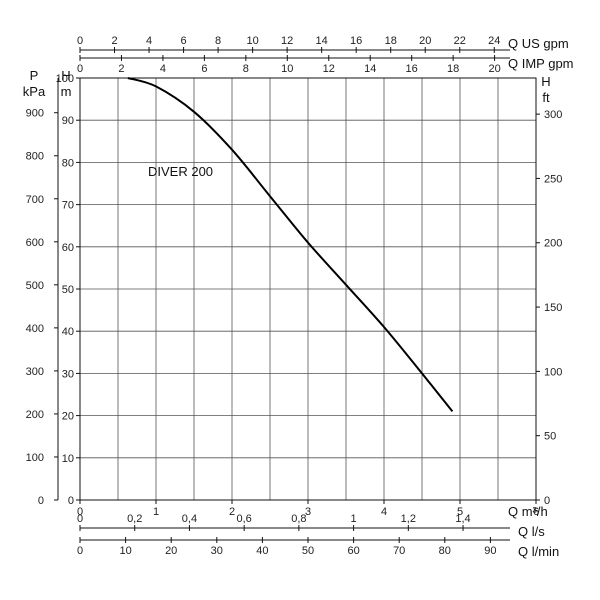  I want to click on ls-axis-tick-label: 0,4, so click(189, 519).